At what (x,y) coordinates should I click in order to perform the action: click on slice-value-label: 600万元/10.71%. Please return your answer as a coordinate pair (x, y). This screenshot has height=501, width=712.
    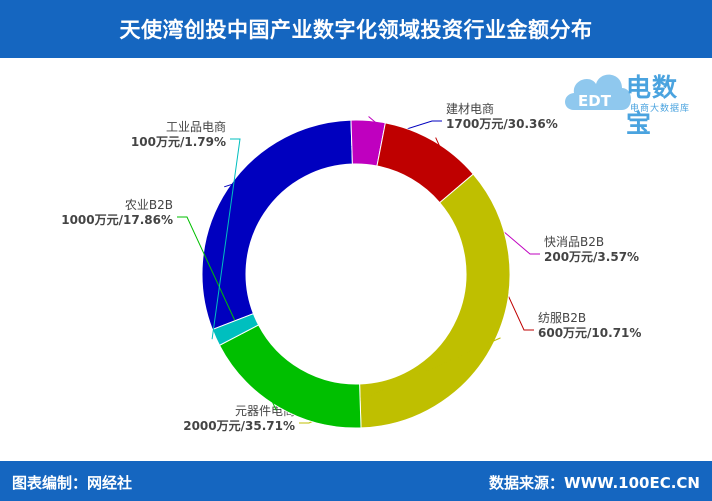
    Looking at the image, I should click on (589, 333).